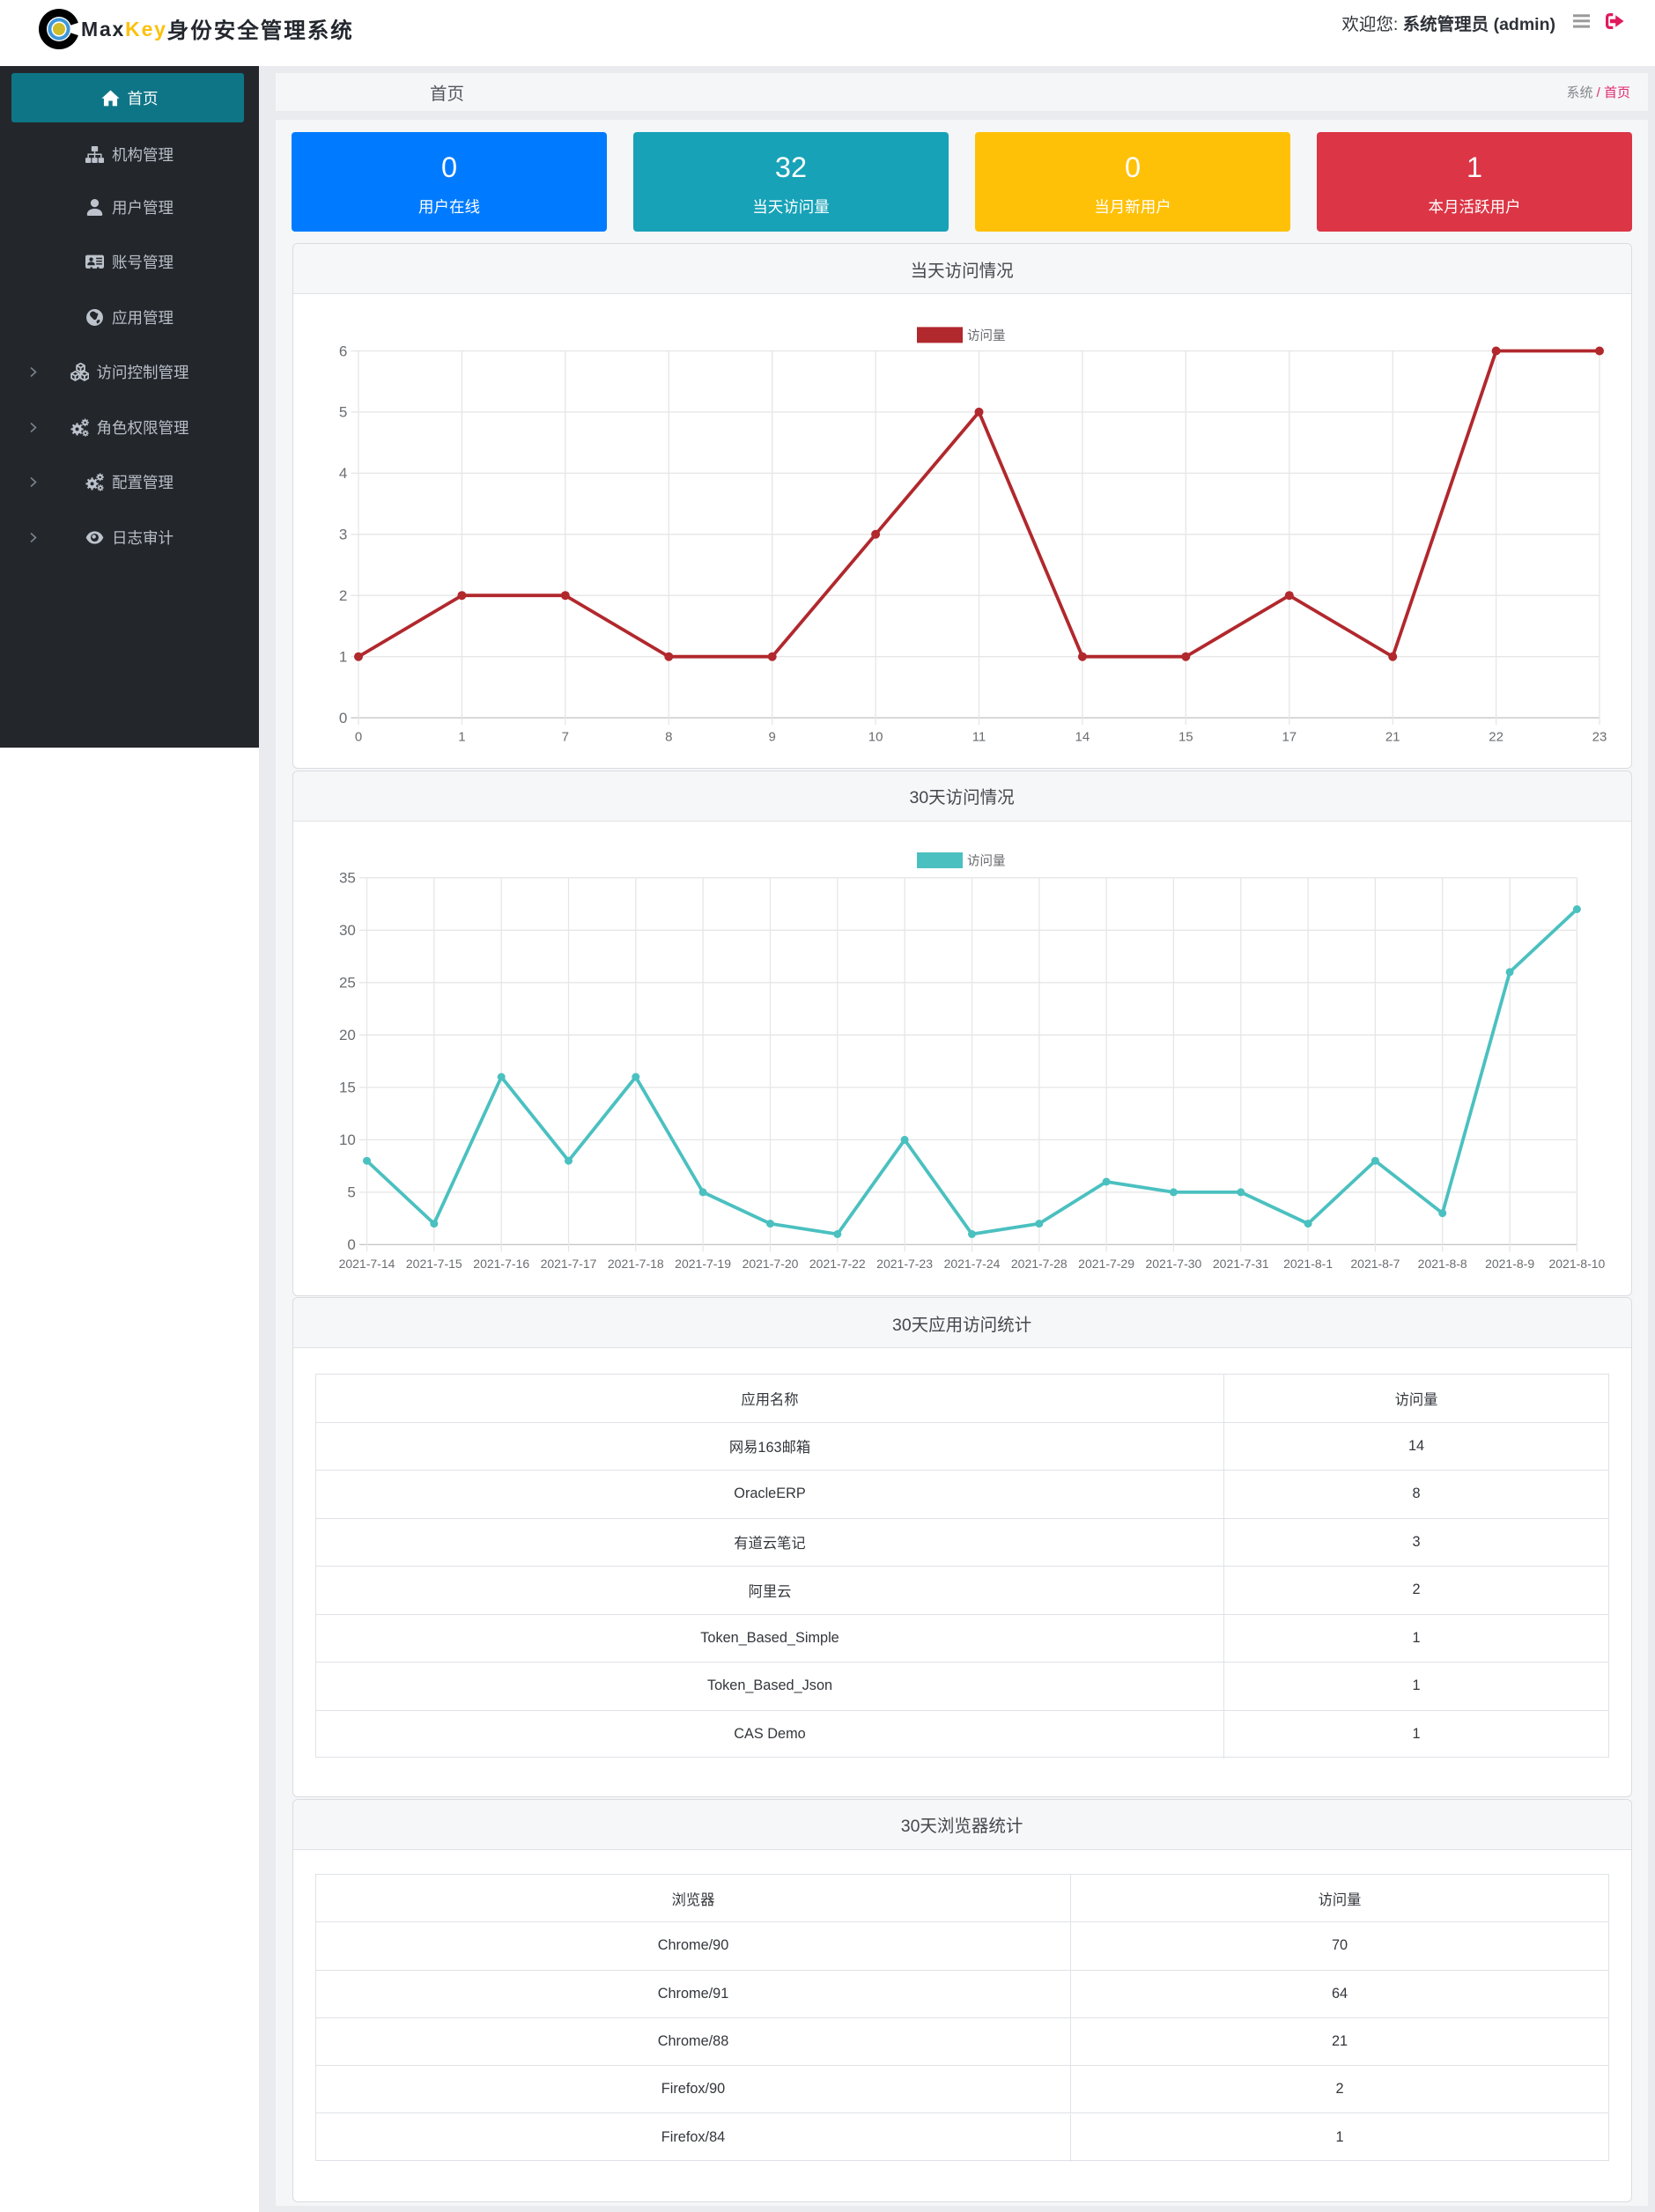  I want to click on svg-text: 2021-8-10, so click(1576, 1264).